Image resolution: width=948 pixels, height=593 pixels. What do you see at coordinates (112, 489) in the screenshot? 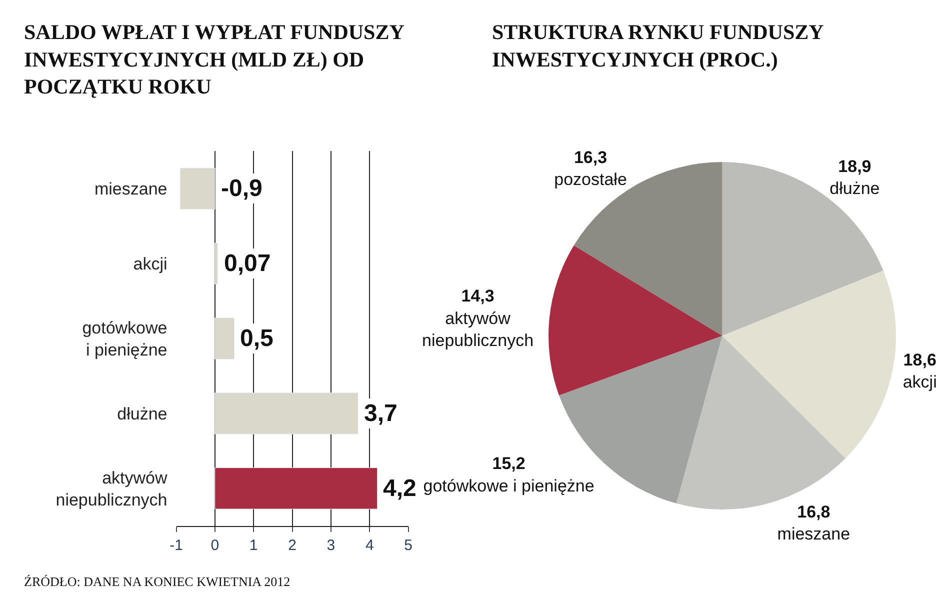
I see `y-tick-label: aktywów niepublicznych` at bounding box center [112, 489].